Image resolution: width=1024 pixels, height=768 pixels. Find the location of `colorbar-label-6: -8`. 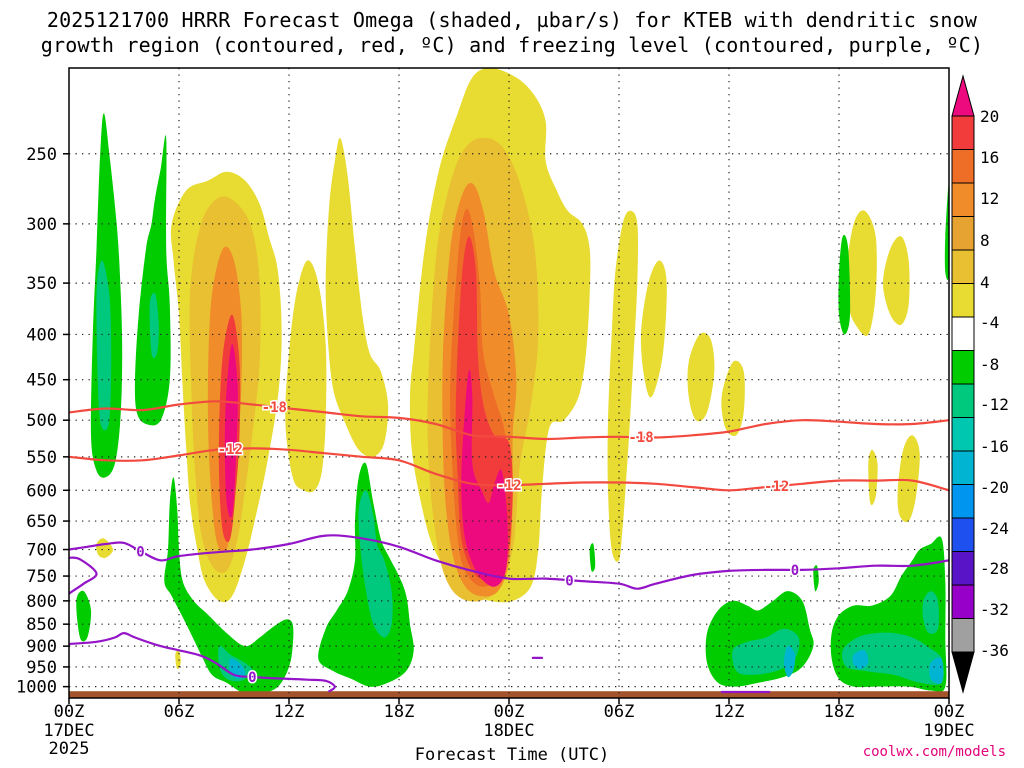

colorbar-label-6: -8 is located at coordinates (989, 364).